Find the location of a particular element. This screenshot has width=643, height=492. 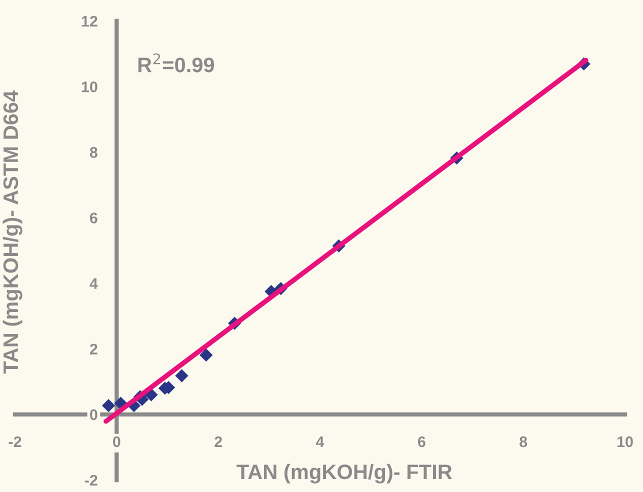

x-tick-label: 4 is located at coordinates (320, 442).